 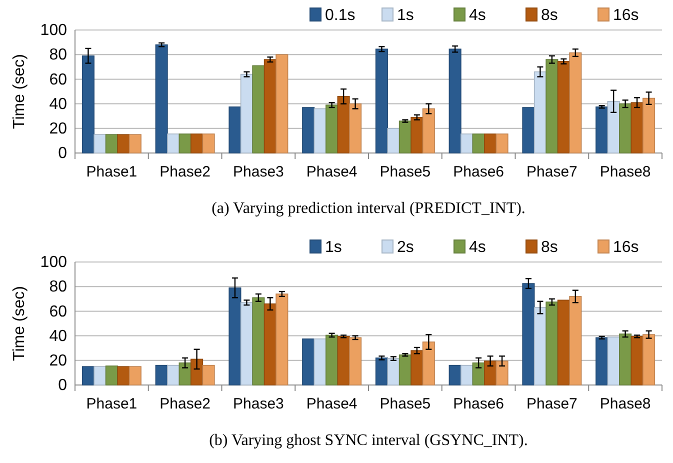 What do you see at coordinates (63, 153) in the screenshot?
I see `y-tick-label: 0` at bounding box center [63, 153].